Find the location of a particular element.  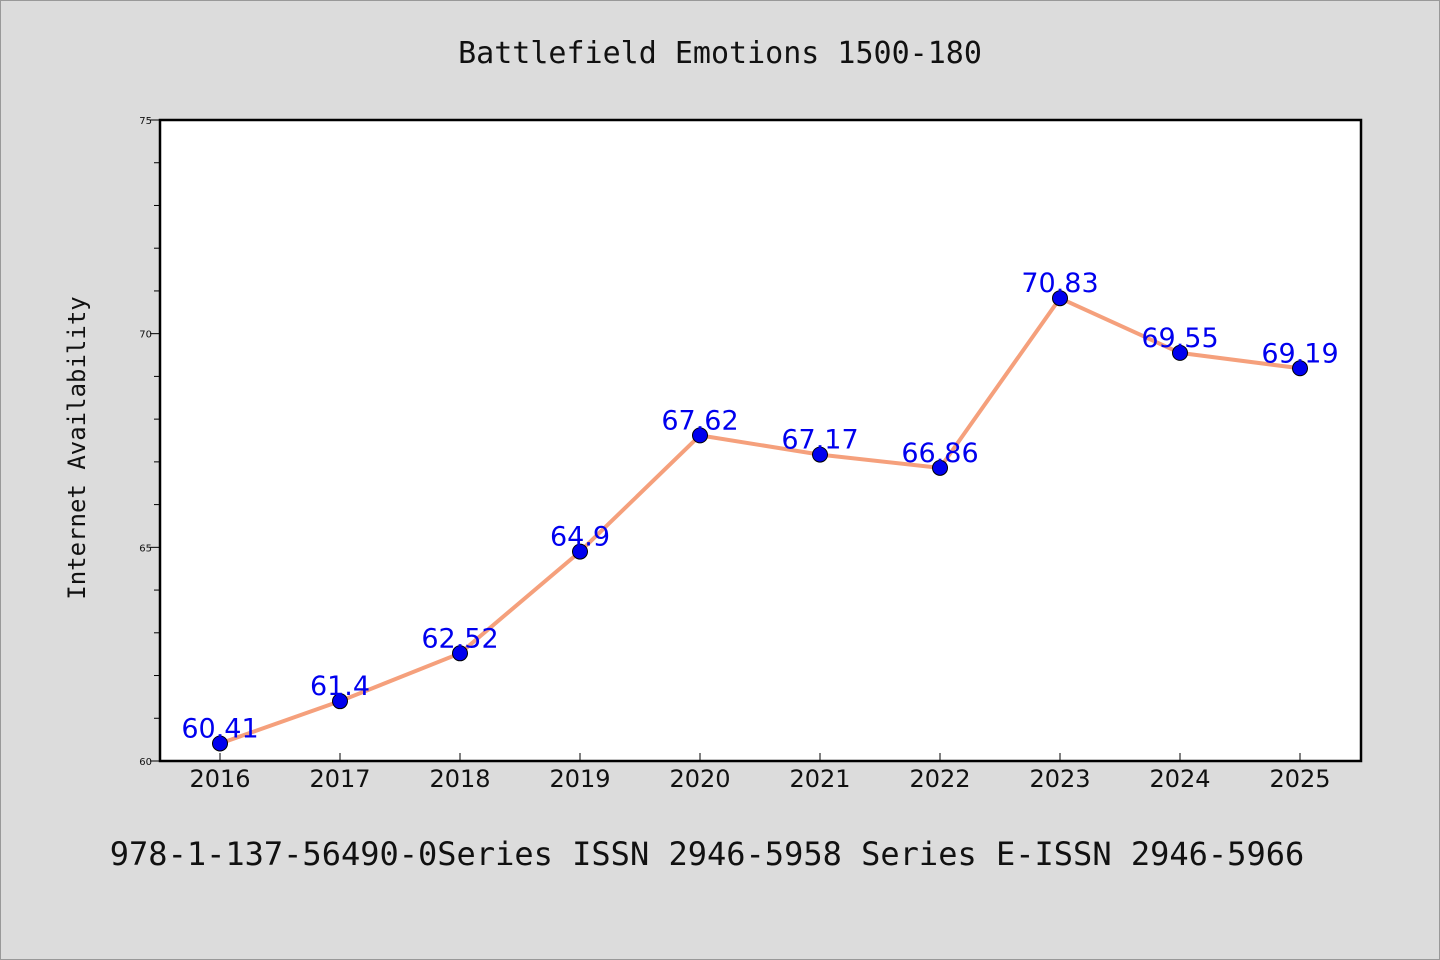

data-label: 69.19 is located at coordinates (1299, 353).